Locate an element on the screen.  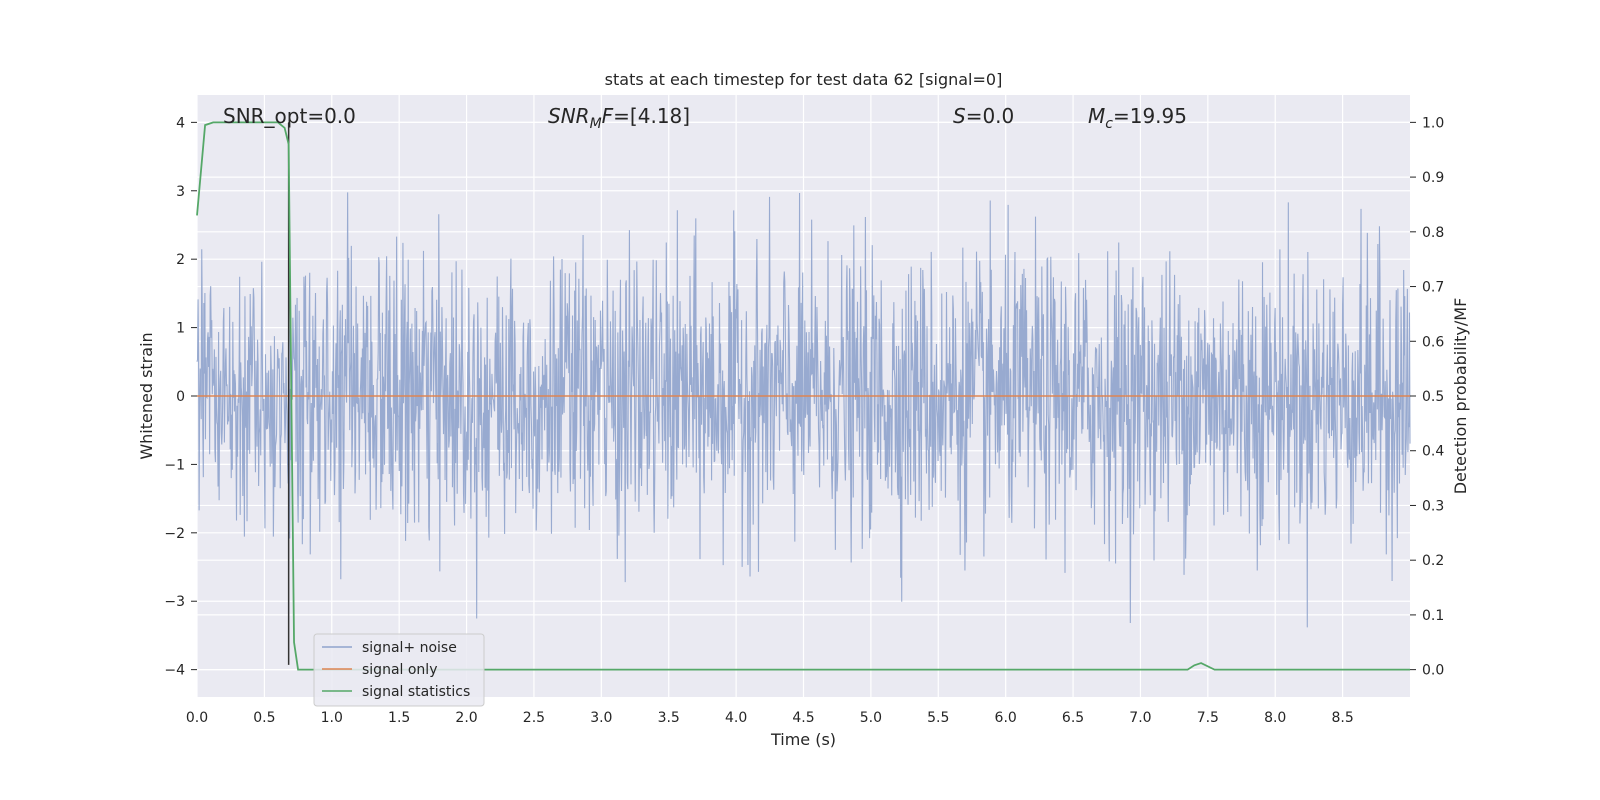
y-left-tick-label: −1 is located at coordinates (174, 465).